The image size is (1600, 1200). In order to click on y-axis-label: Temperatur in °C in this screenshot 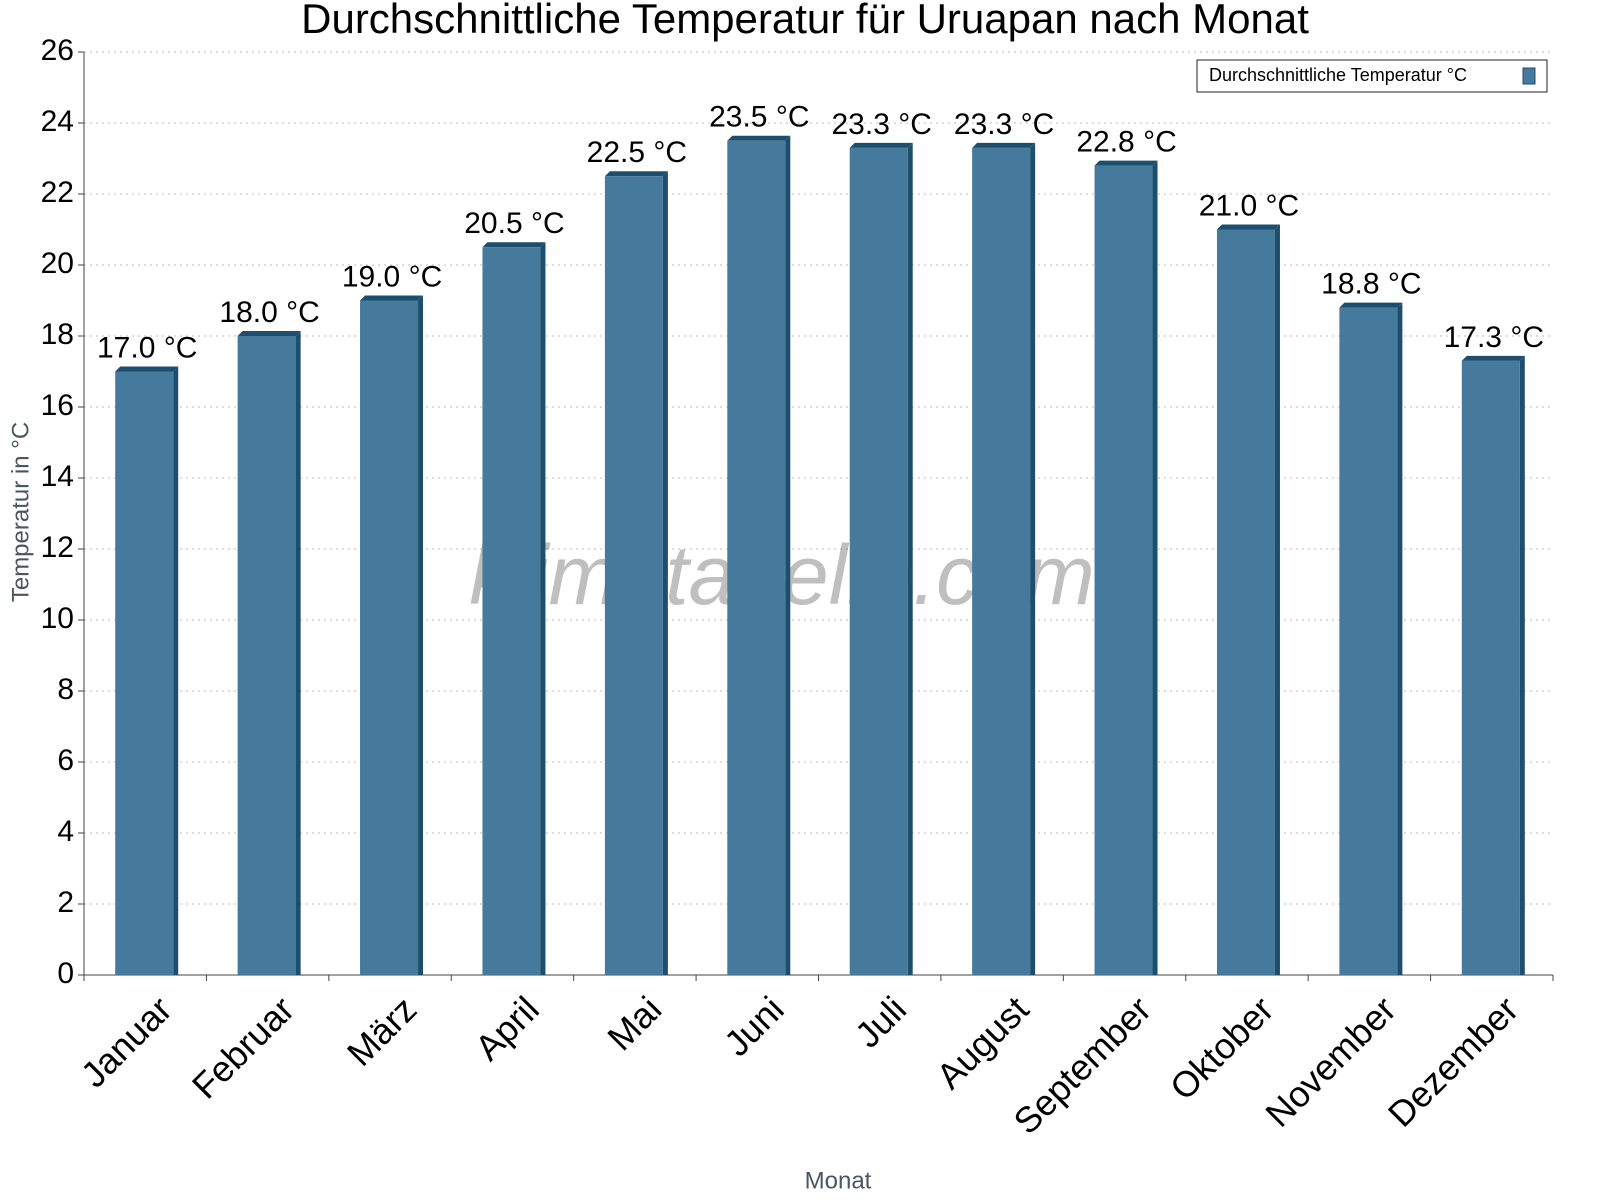, I will do `click(20, 512)`.